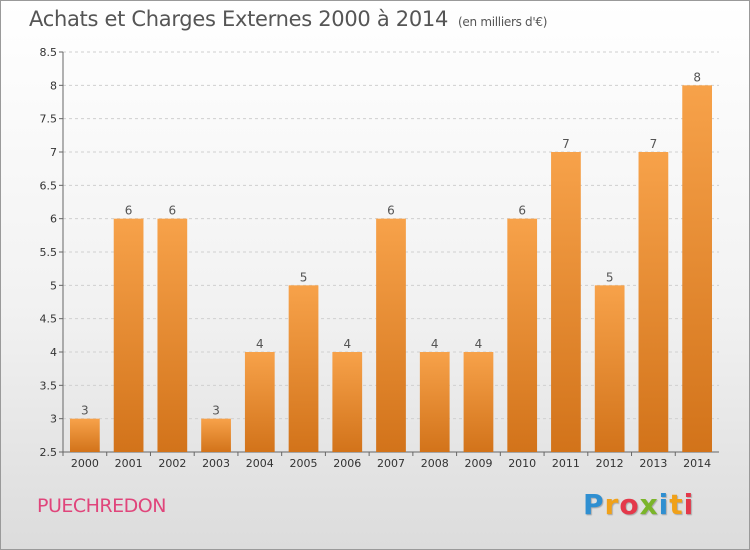  I want to click on x-tick-label-2014: 2014, so click(697, 463).